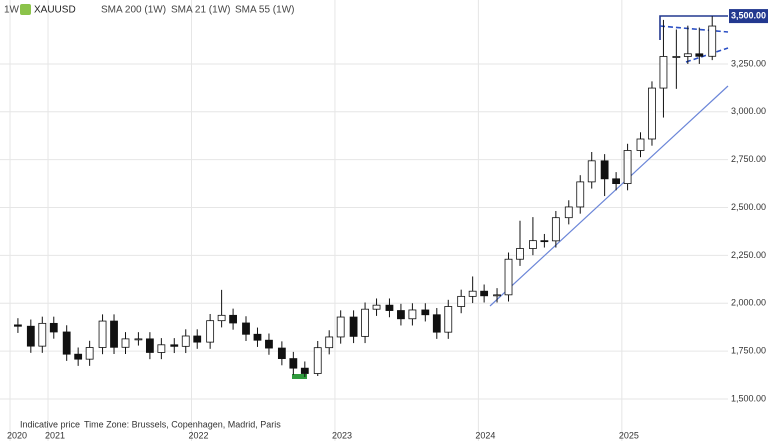 The width and height of the screenshot is (768, 441). I want to click on y-tick-label: 2,250.00, so click(748, 255).